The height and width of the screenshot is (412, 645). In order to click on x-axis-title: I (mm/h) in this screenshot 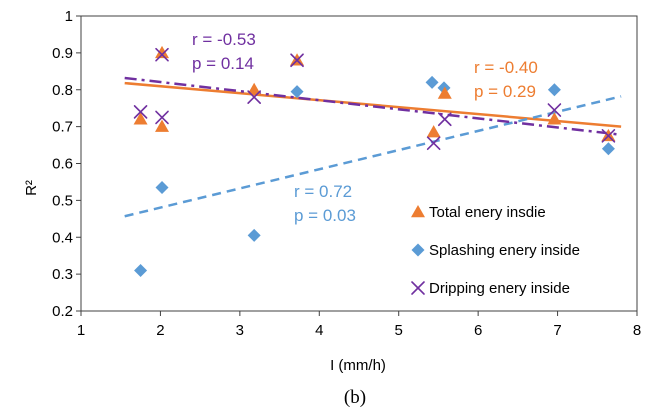, I will do `click(358, 365)`.